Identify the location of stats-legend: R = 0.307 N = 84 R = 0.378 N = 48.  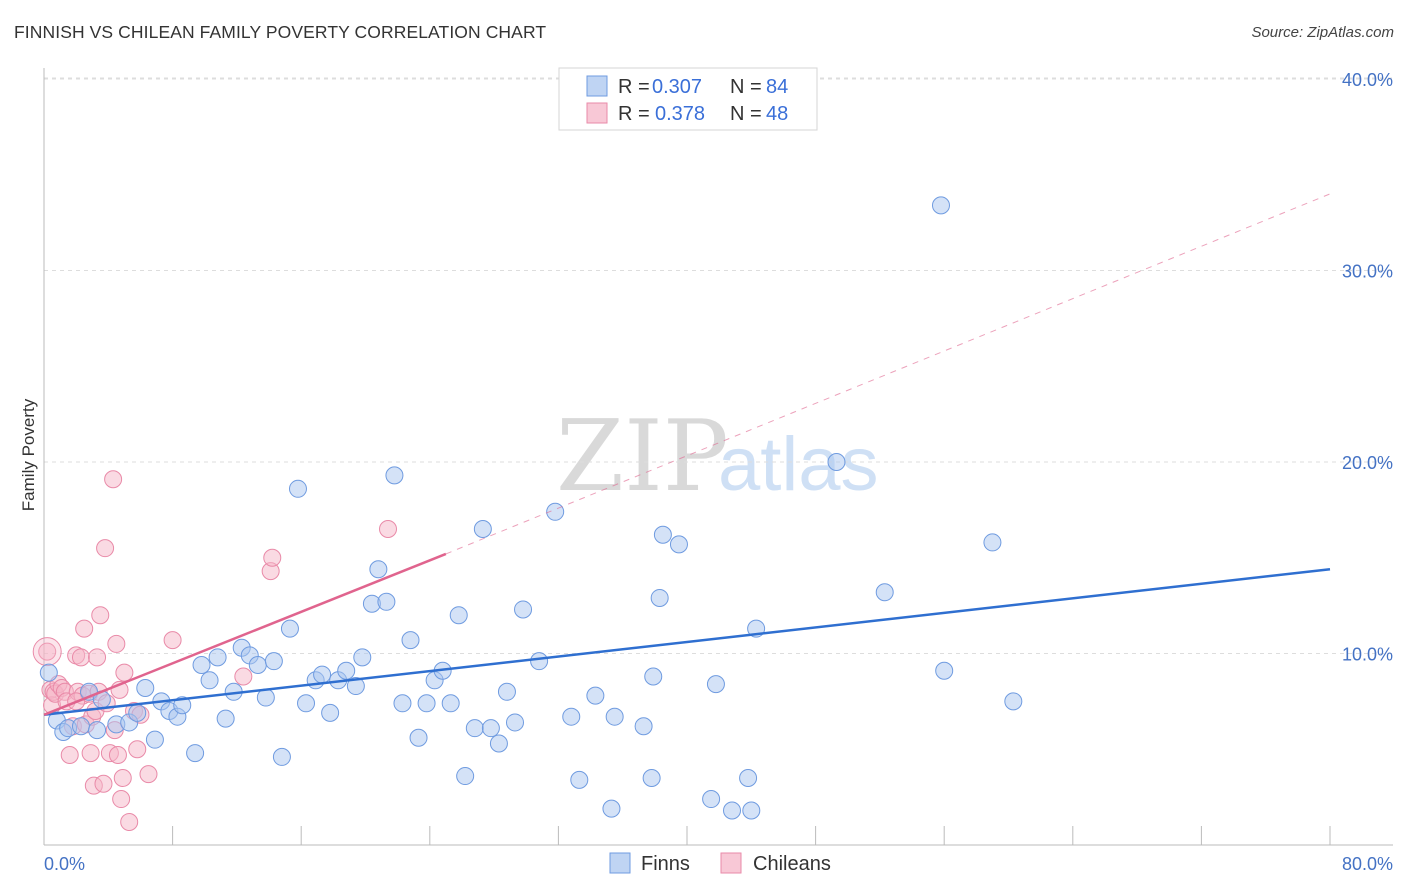
(688, 99).